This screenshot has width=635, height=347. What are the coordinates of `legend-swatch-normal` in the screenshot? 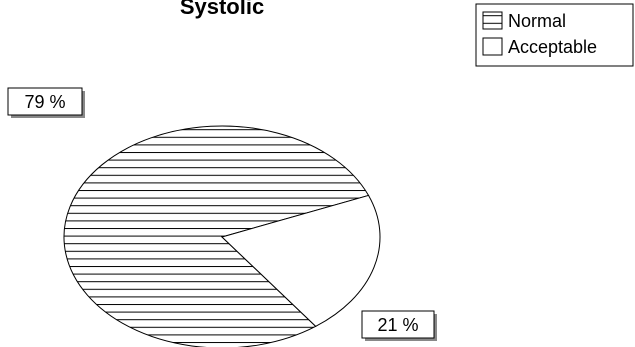 It's located at (492, 20).